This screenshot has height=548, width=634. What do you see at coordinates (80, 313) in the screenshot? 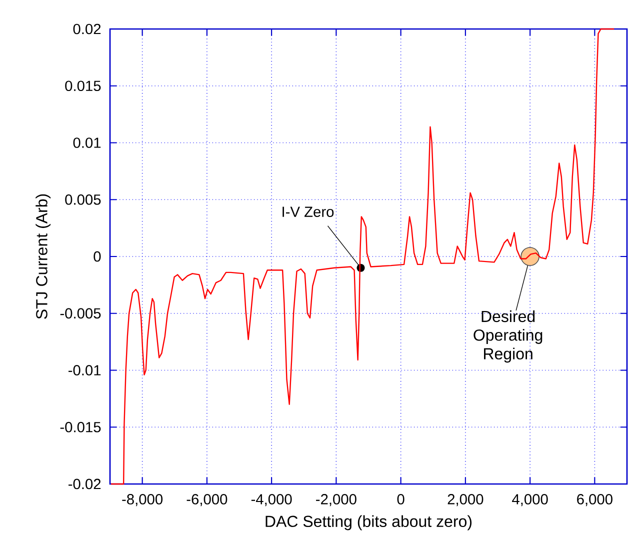
I see `y-tick-label: -0.005` at bounding box center [80, 313].